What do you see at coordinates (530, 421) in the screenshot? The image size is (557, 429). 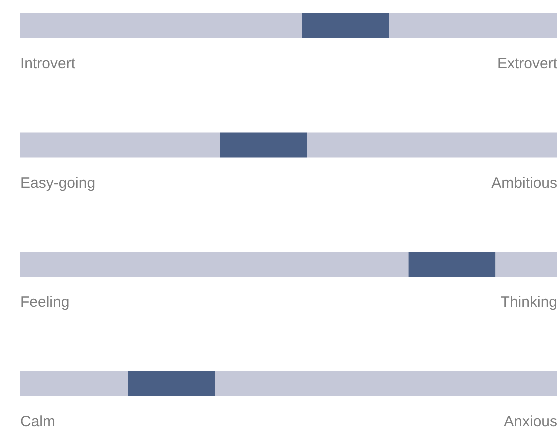 I see `annotation: Anxious` at bounding box center [530, 421].